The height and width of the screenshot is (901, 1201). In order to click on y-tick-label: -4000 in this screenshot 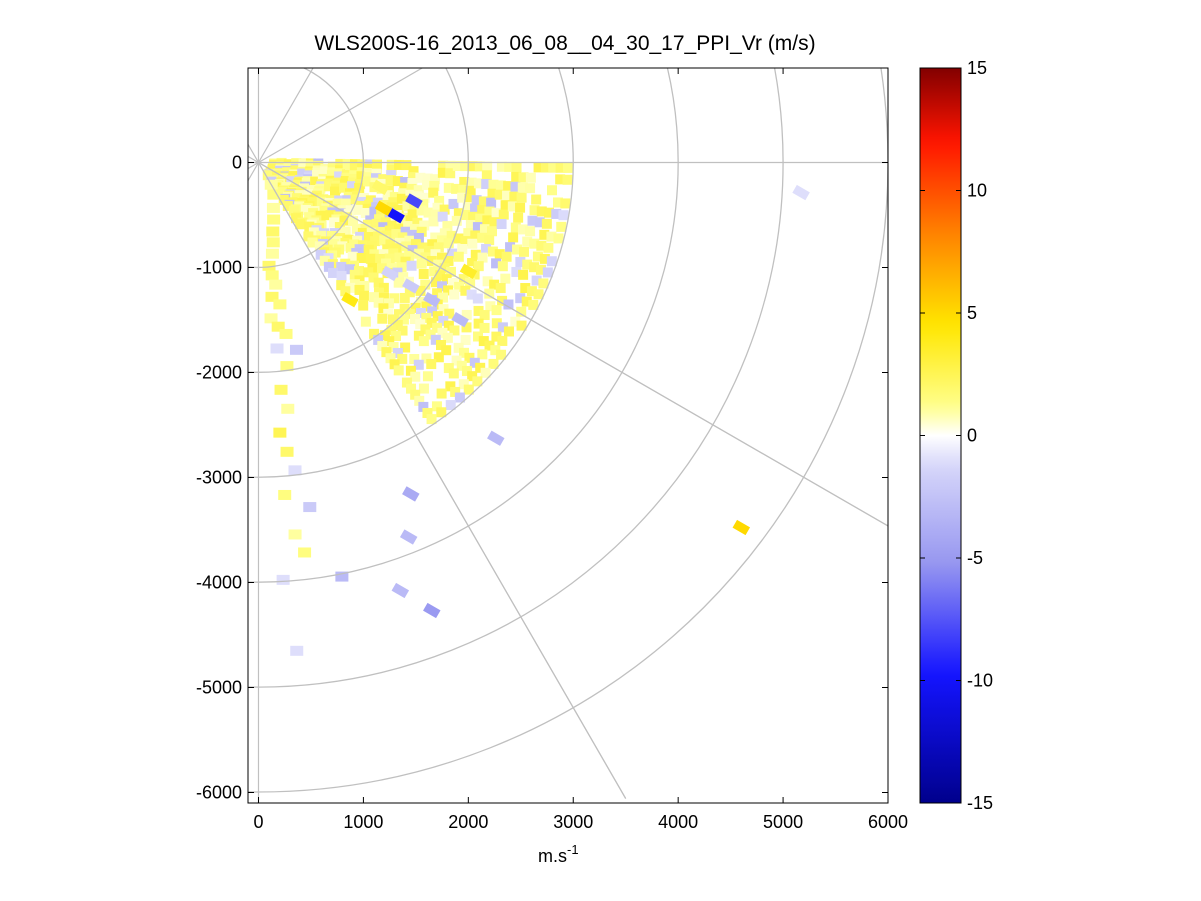, I will do `click(219, 583)`.